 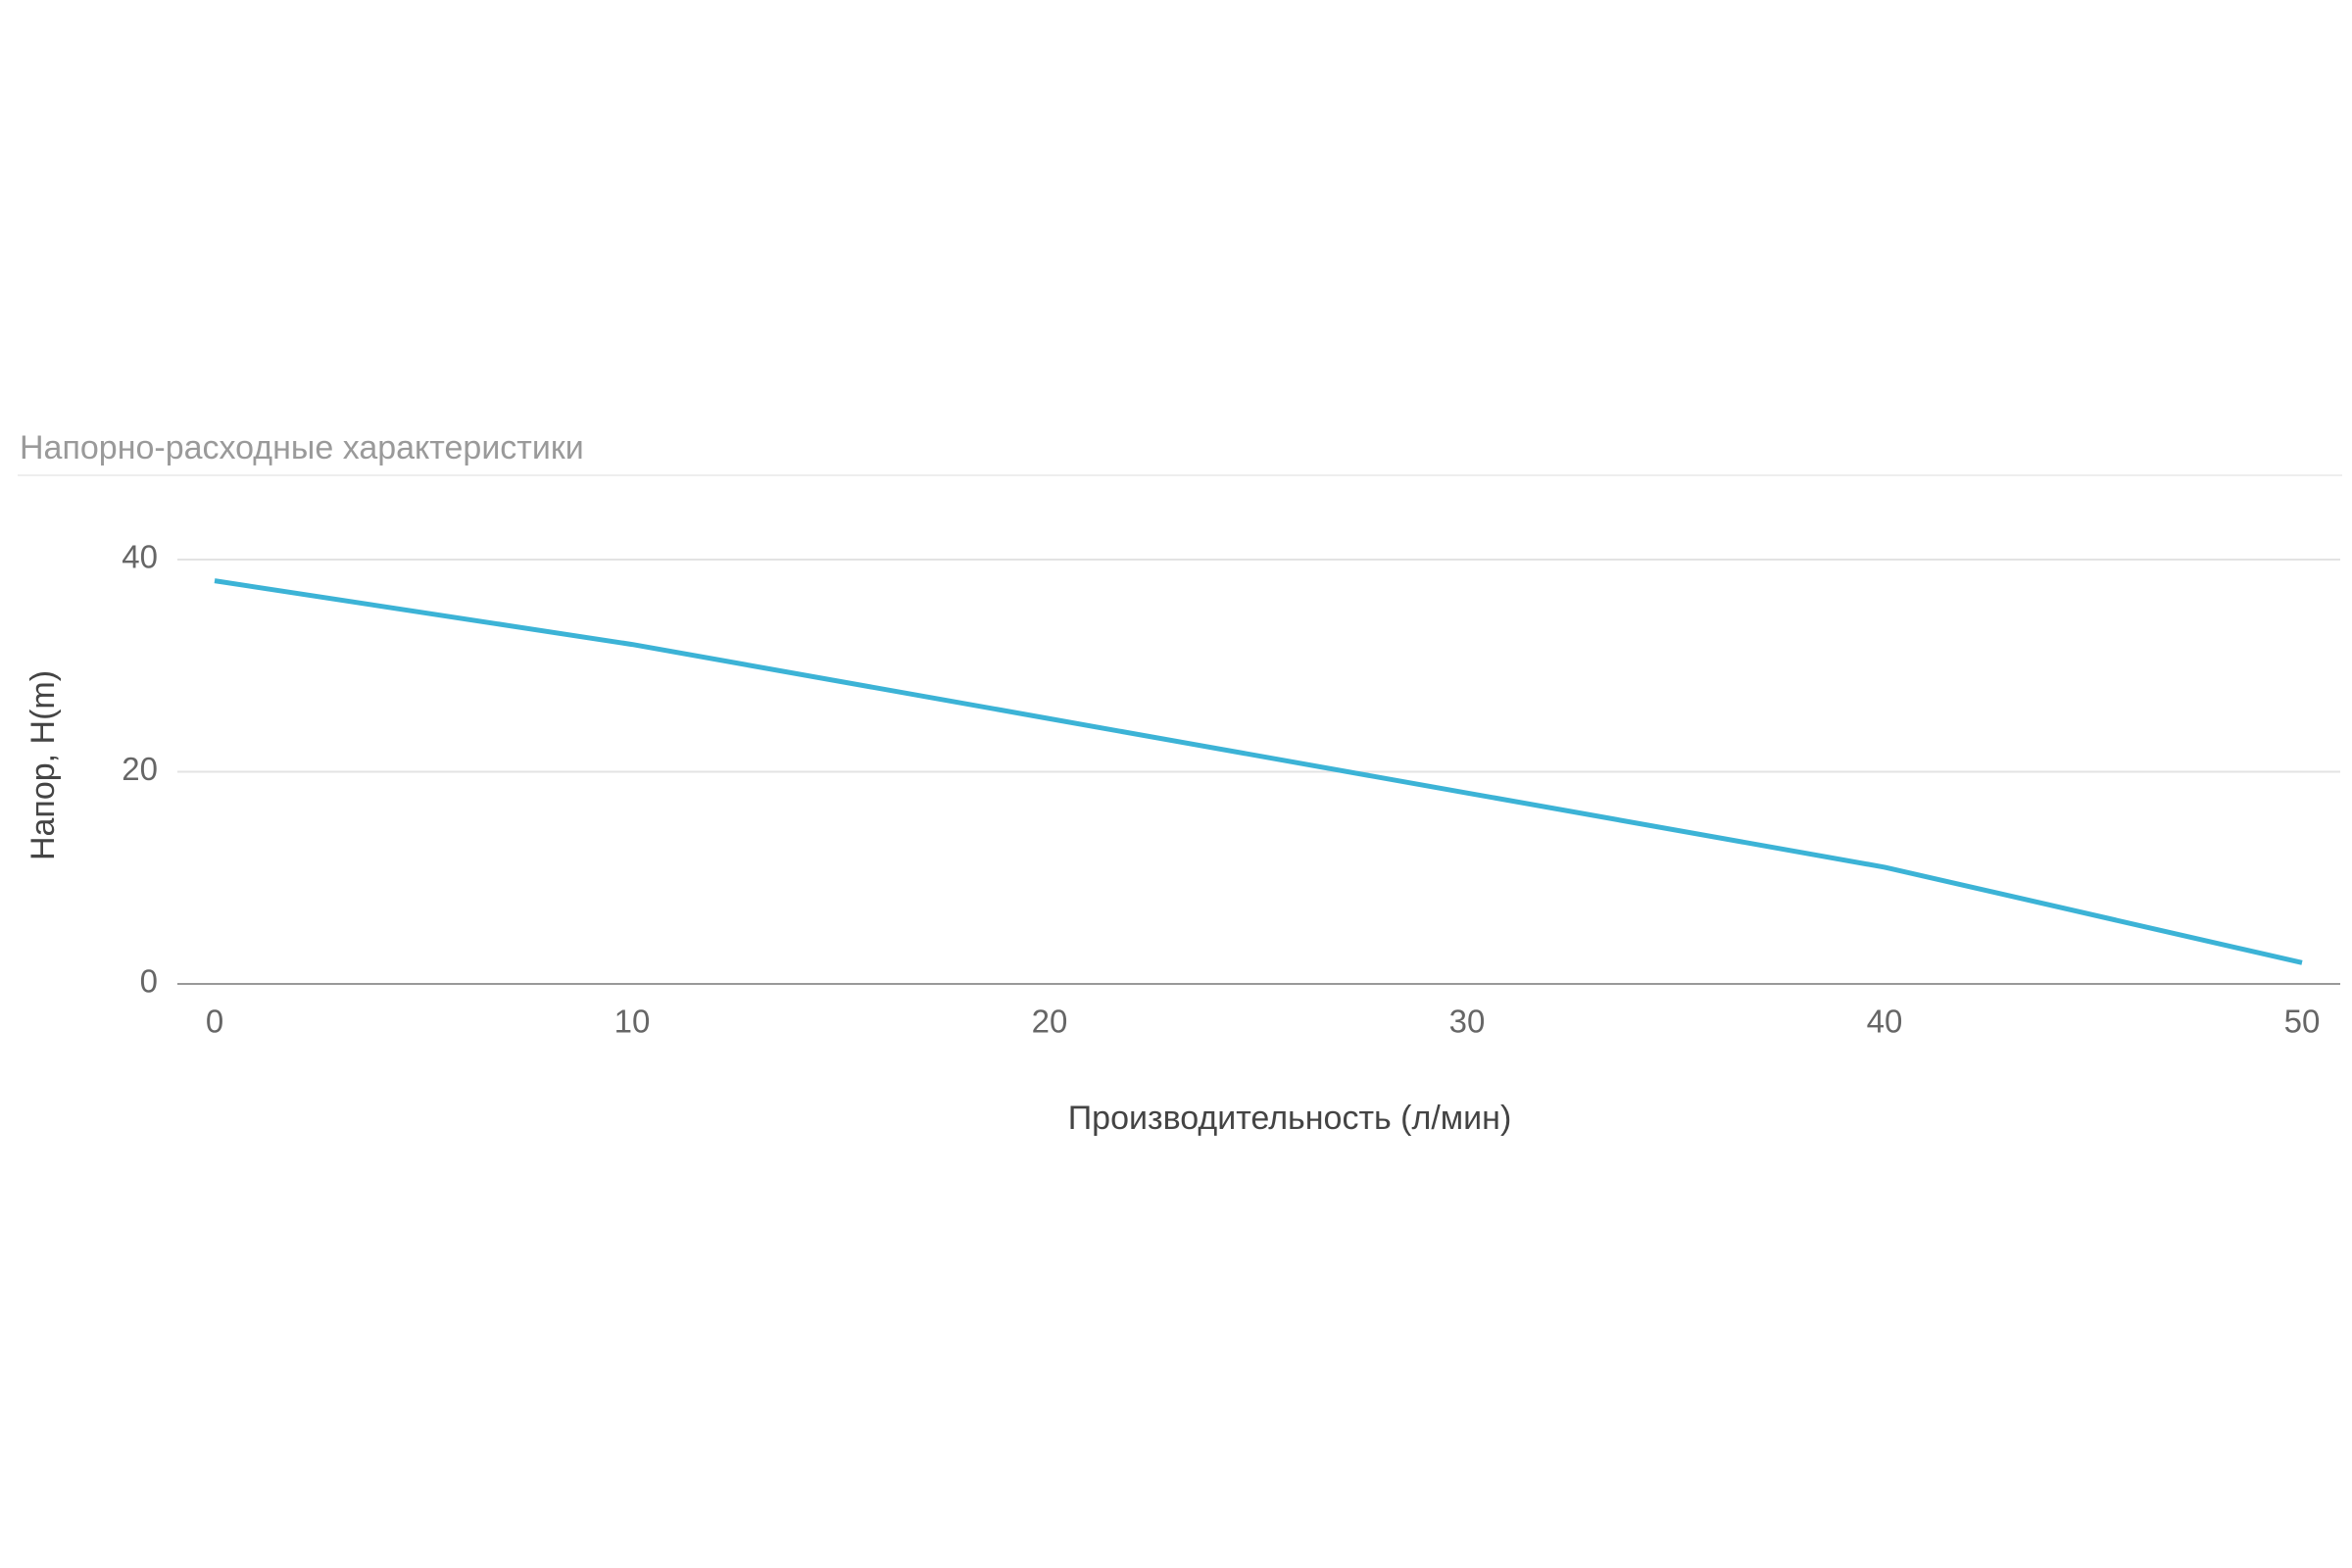 What do you see at coordinates (1885, 1022) in the screenshot?
I see `x-tick-label: 40` at bounding box center [1885, 1022].